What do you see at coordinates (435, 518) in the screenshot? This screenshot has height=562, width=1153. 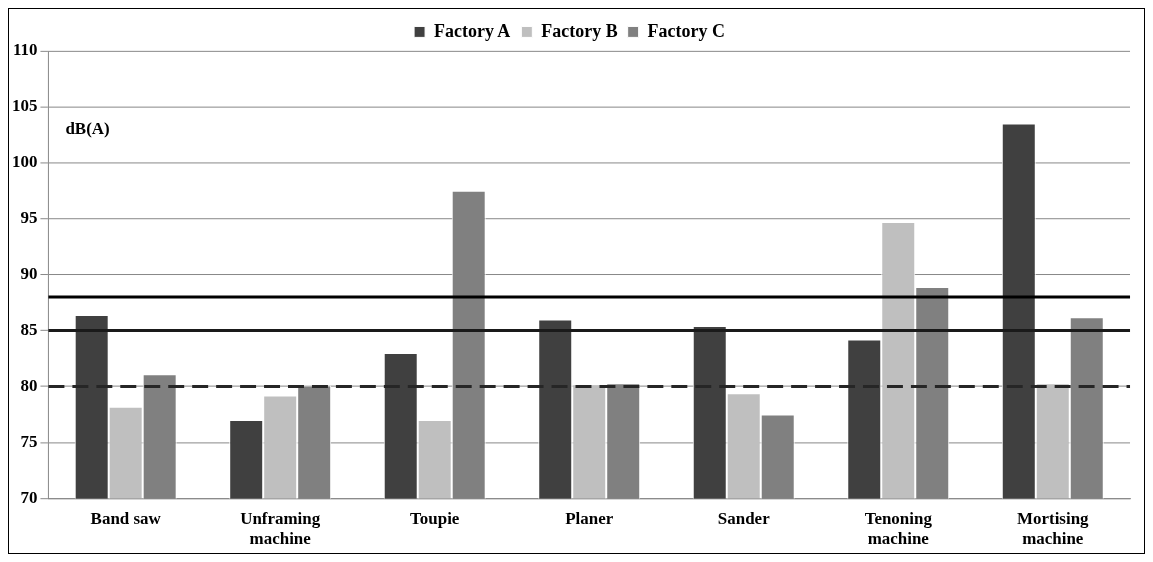 I see `x-tick-label: Toupie` at bounding box center [435, 518].